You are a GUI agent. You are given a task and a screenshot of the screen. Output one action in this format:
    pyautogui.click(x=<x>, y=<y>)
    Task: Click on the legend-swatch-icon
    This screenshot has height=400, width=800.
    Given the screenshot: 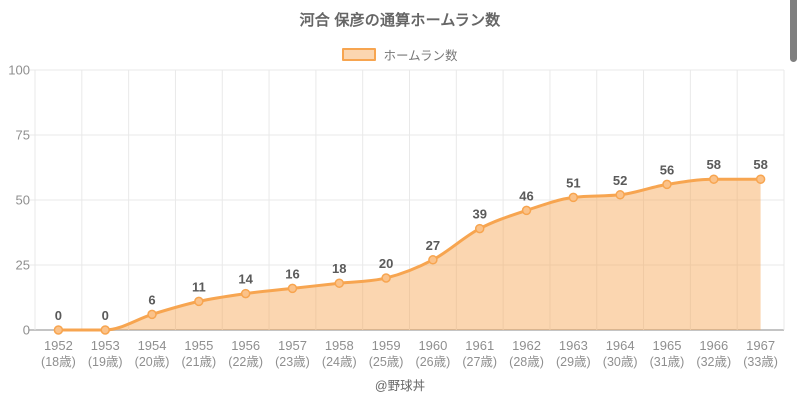 What is the action you would take?
    pyautogui.click(x=359, y=54)
    